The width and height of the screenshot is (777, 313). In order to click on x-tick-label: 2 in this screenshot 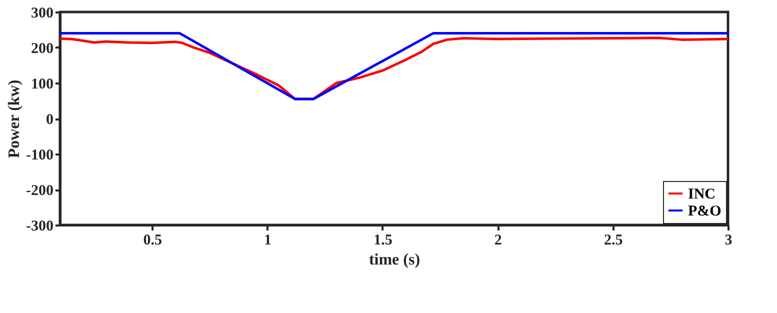, I will do `click(498, 240)`.